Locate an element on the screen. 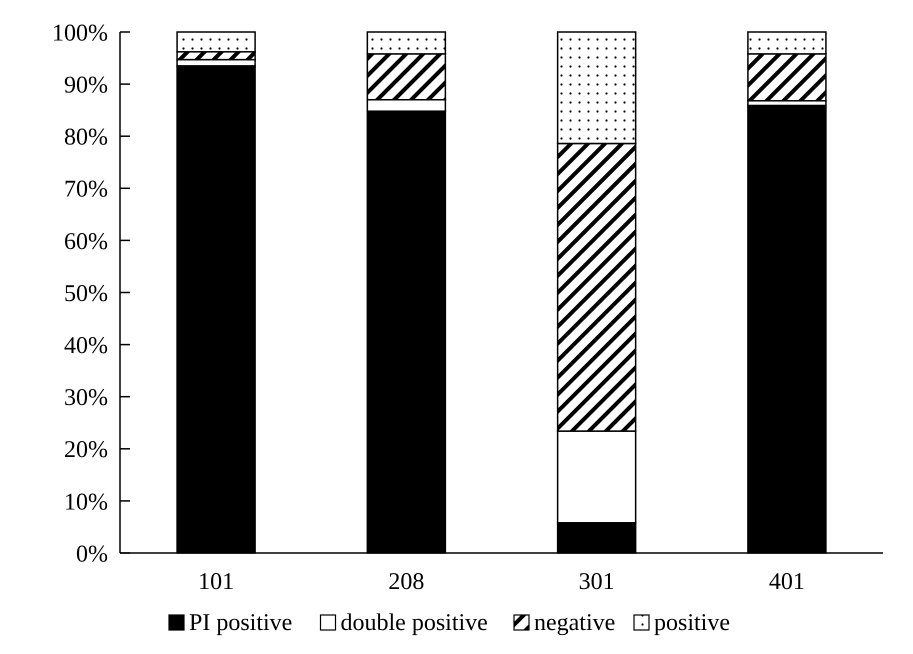 This screenshot has height=654, width=913. y-tick-label: 50% is located at coordinates (86, 293).